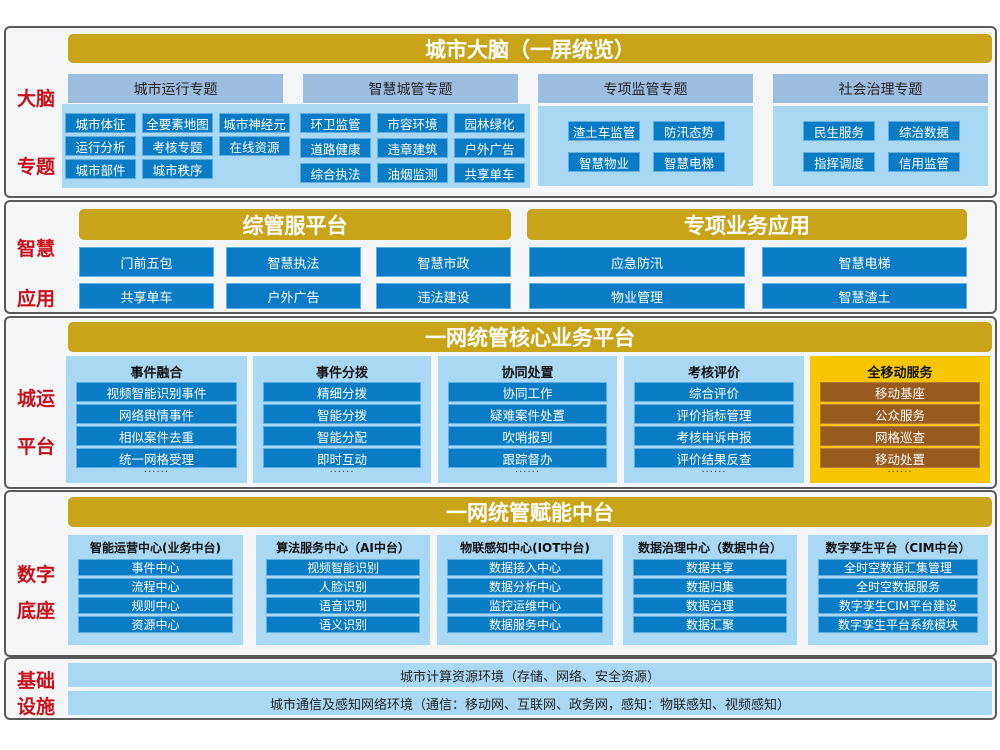 Image resolution: width=1000 pixels, height=750 pixels. What do you see at coordinates (343, 605) in the screenshot?
I see `column-item: 语音识别` at bounding box center [343, 605].